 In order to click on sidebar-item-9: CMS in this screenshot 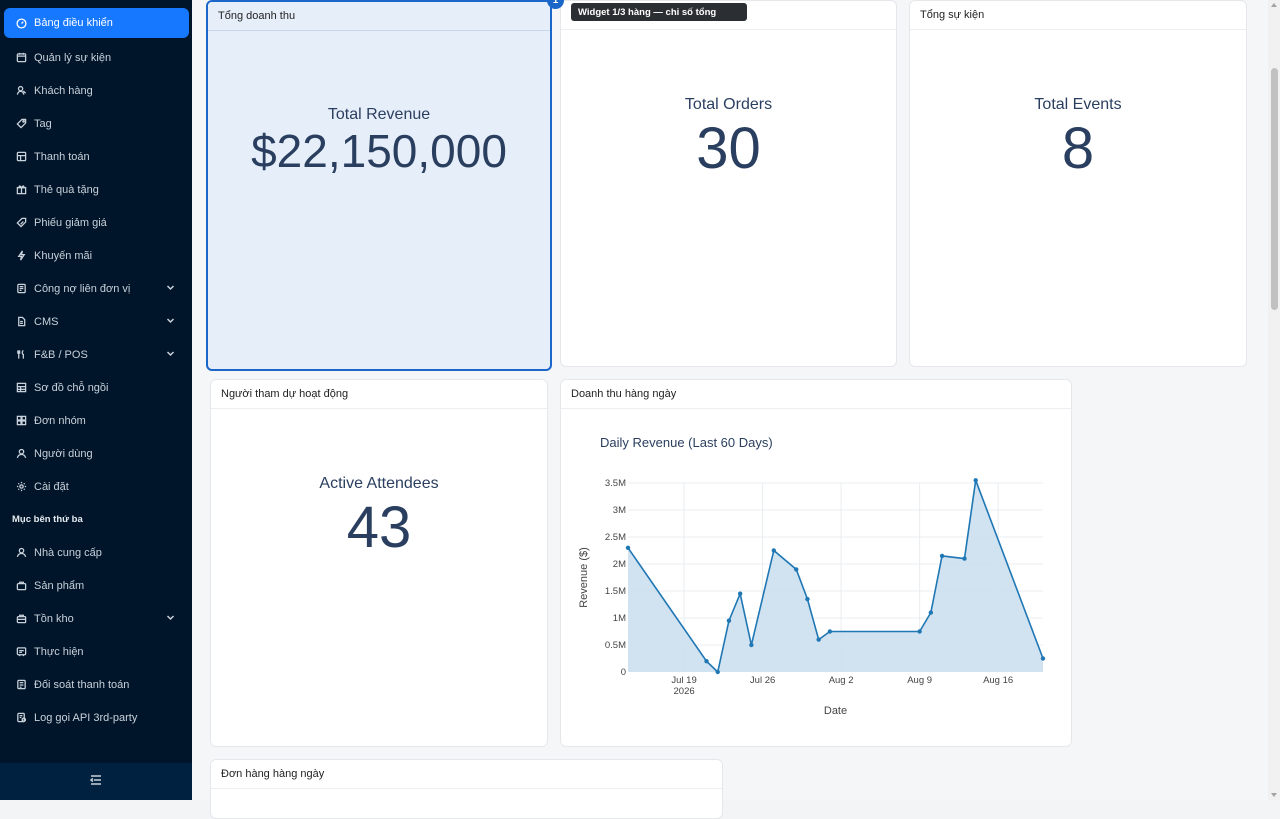, I will do `click(96, 321)`.